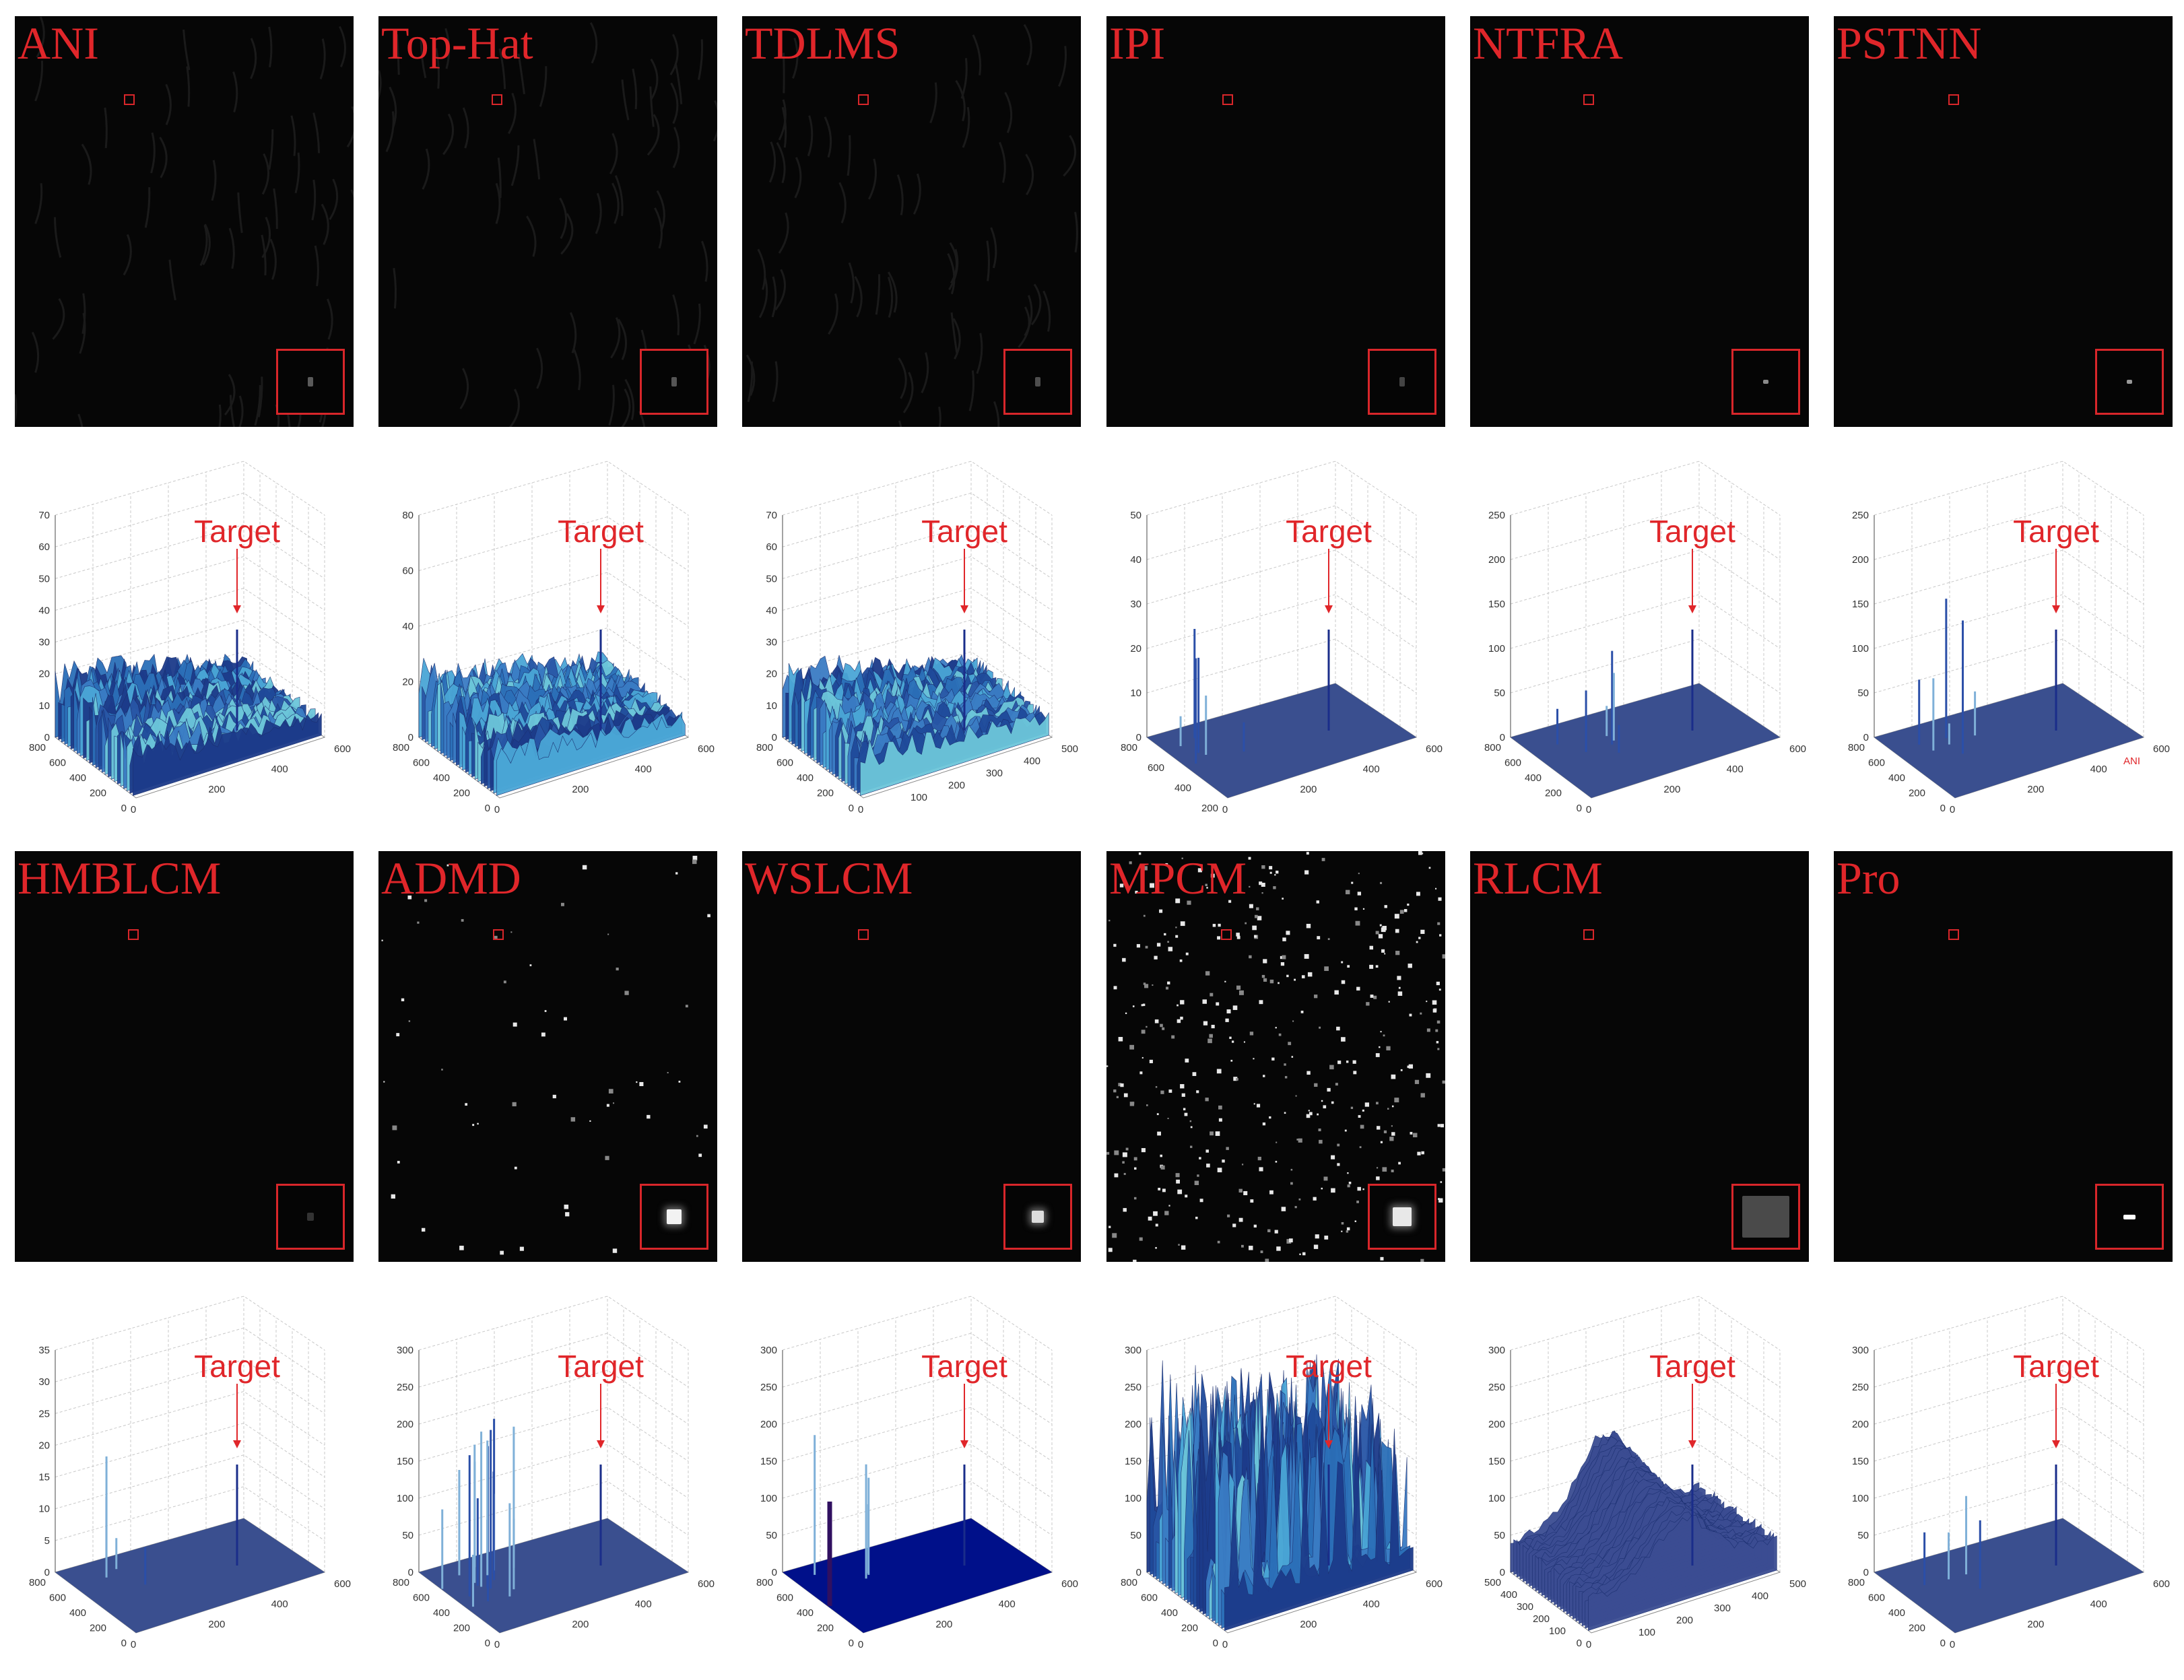 This screenshot has width=2184, height=1680. I want to click on y-tick-label: 500, so click(1493, 1583).